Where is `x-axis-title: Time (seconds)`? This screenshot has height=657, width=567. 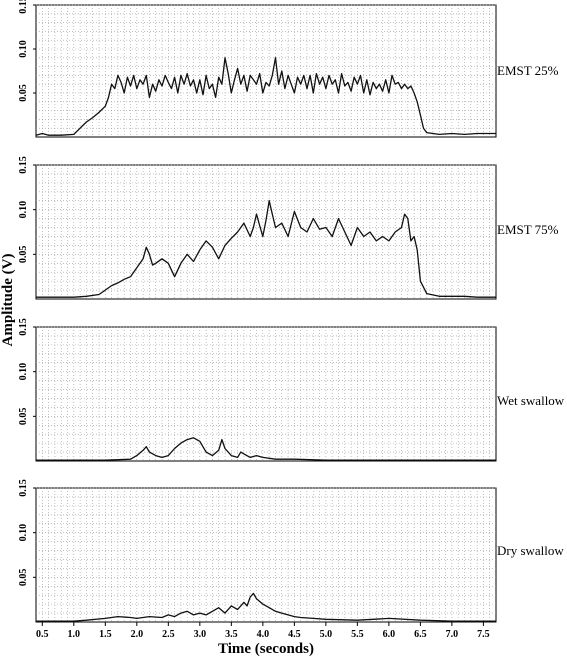
x-axis-title: Time (seconds) is located at coordinates (266, 649).